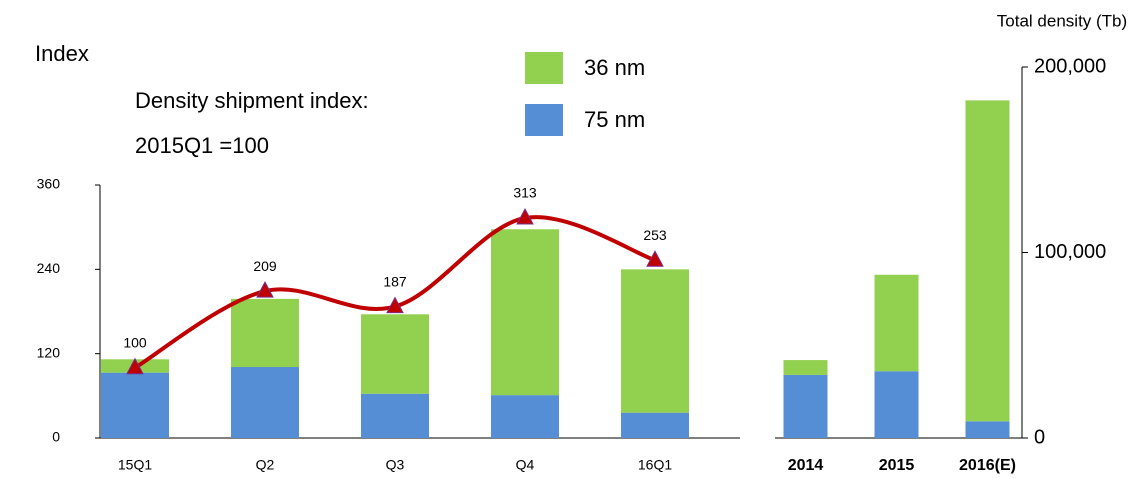 Image resolution: width=1138 pixels, height=478 pixels. I want to click on y-tick-label: 100,000, so click(1070, 252).